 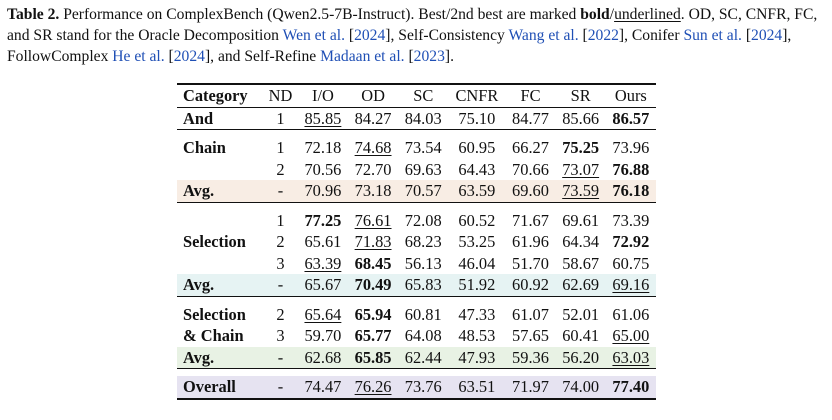 I want to click on value-cell: 48.53, so click(x=477, y=335).